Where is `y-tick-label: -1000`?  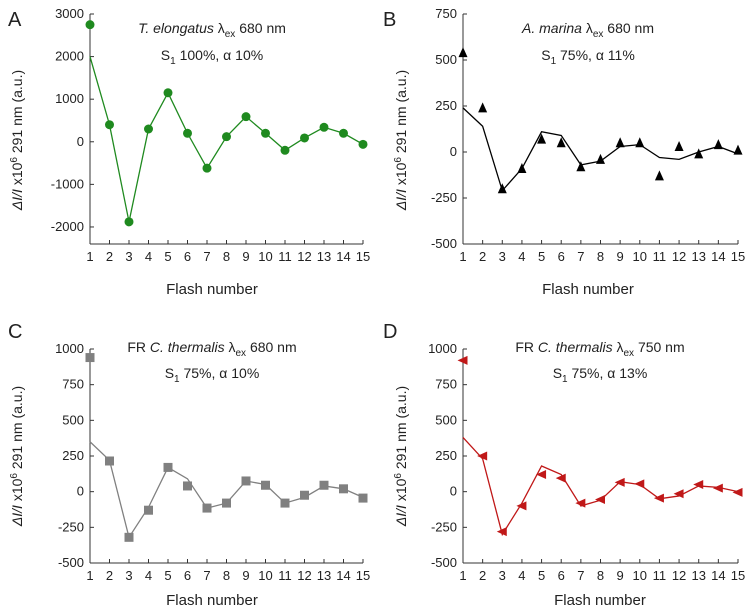
y-tick-label: -1000 is located at coordinates (67, 183).